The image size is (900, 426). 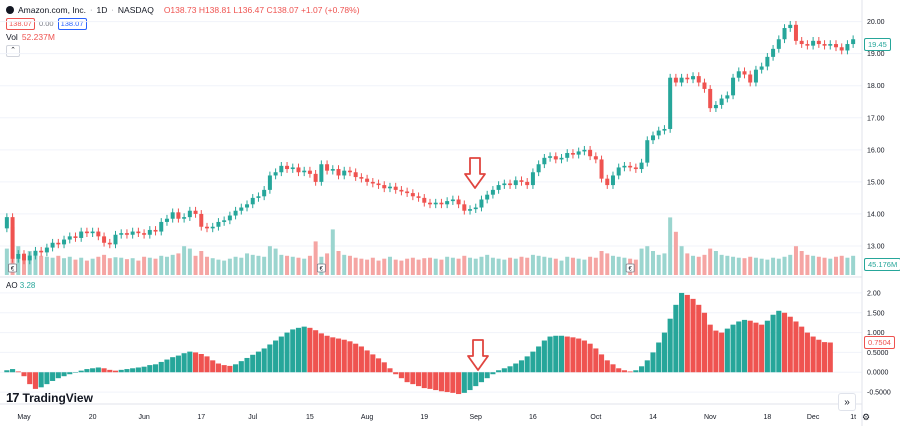 What do you see at coordinates (710, 417) in the screenshot?
I see `time-tick-label: Nov` at bounding box center [710, 417].